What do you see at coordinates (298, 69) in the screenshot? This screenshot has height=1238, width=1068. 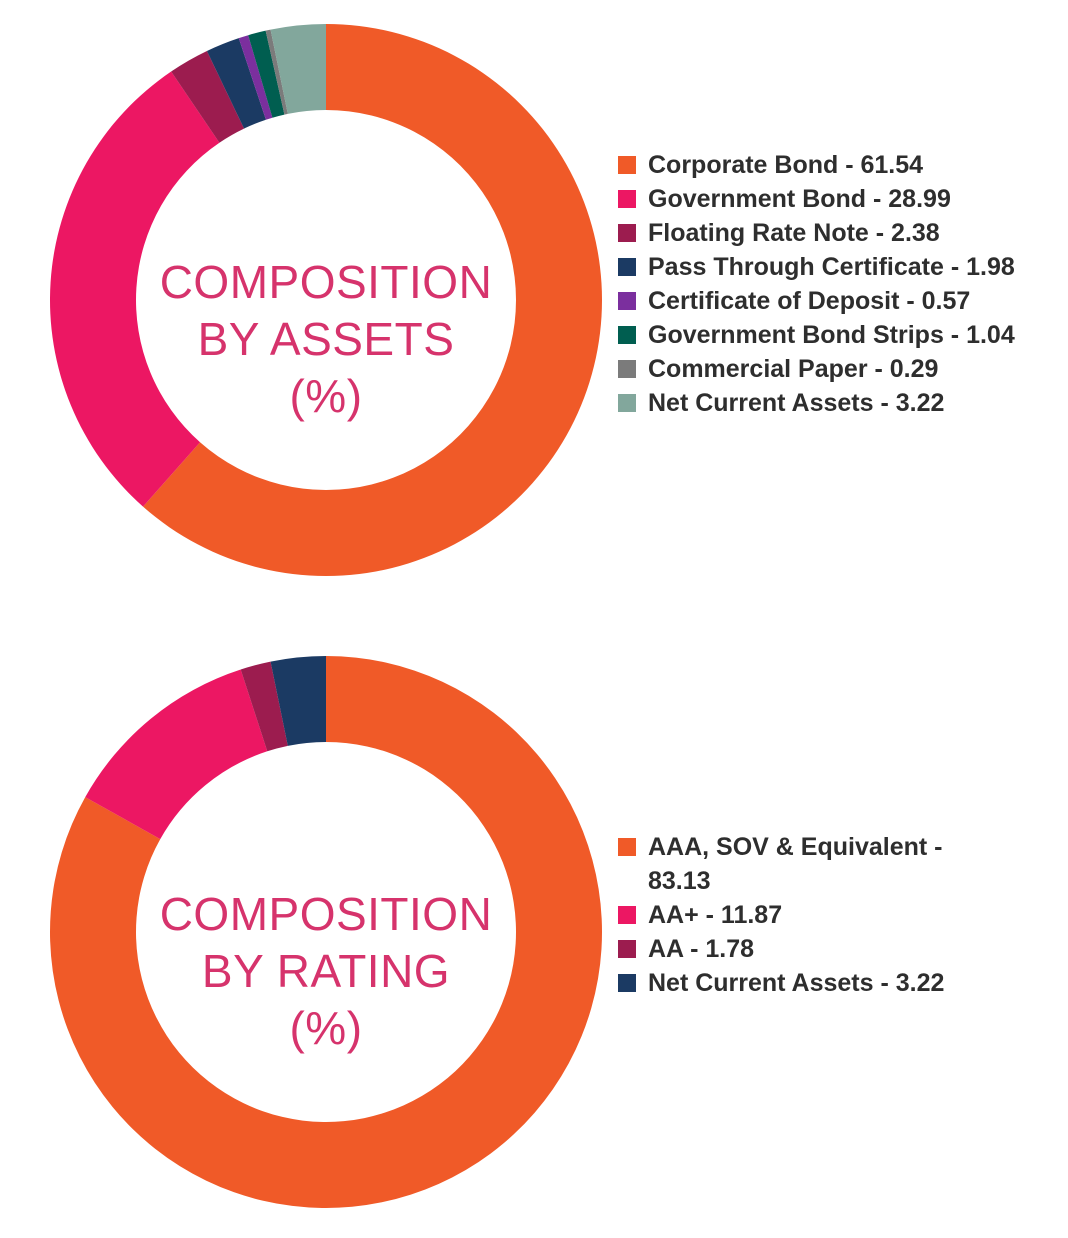 I see `assets-slice-net-current-assets` at bounding box center [298, 69].